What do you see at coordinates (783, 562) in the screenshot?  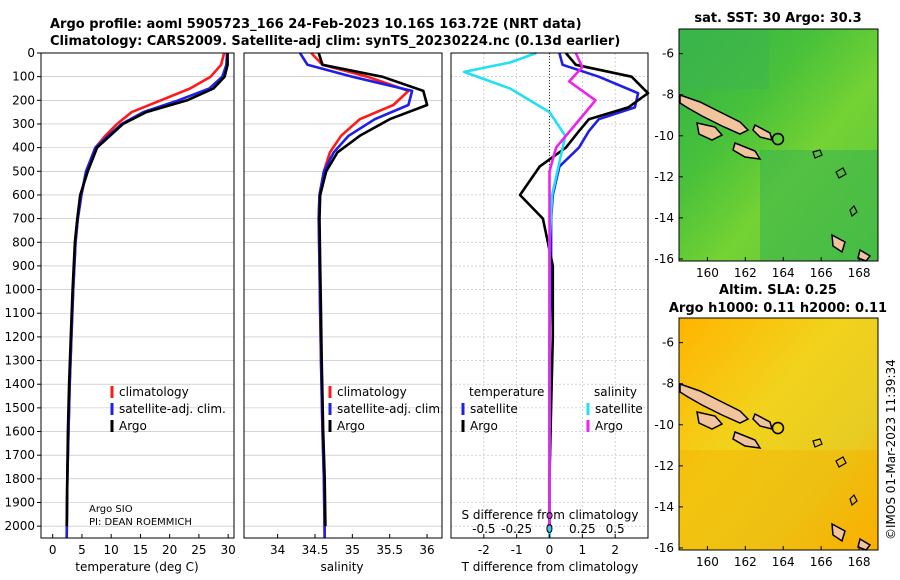 I see `map-x-tick-label: 164` at bounding box center [783, 562].